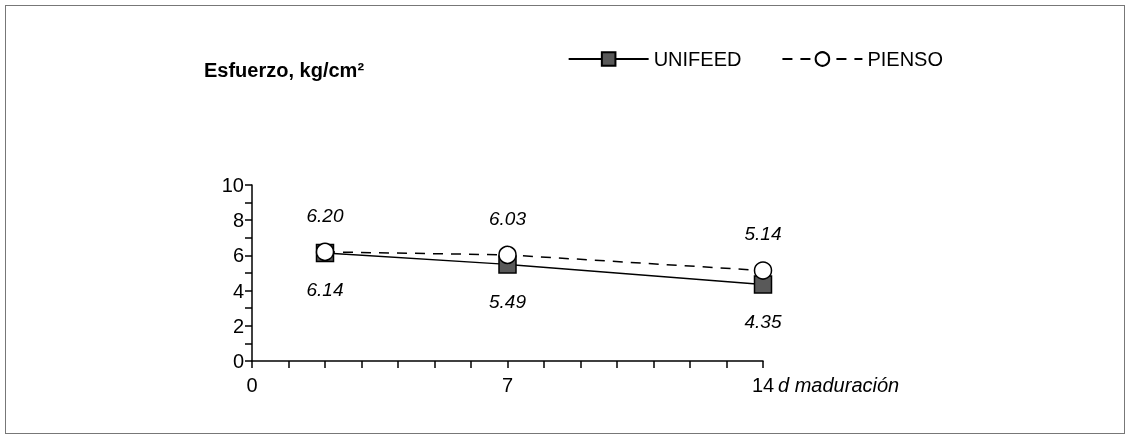  I want to click on x-tick-label: 7, so click(507, 385).